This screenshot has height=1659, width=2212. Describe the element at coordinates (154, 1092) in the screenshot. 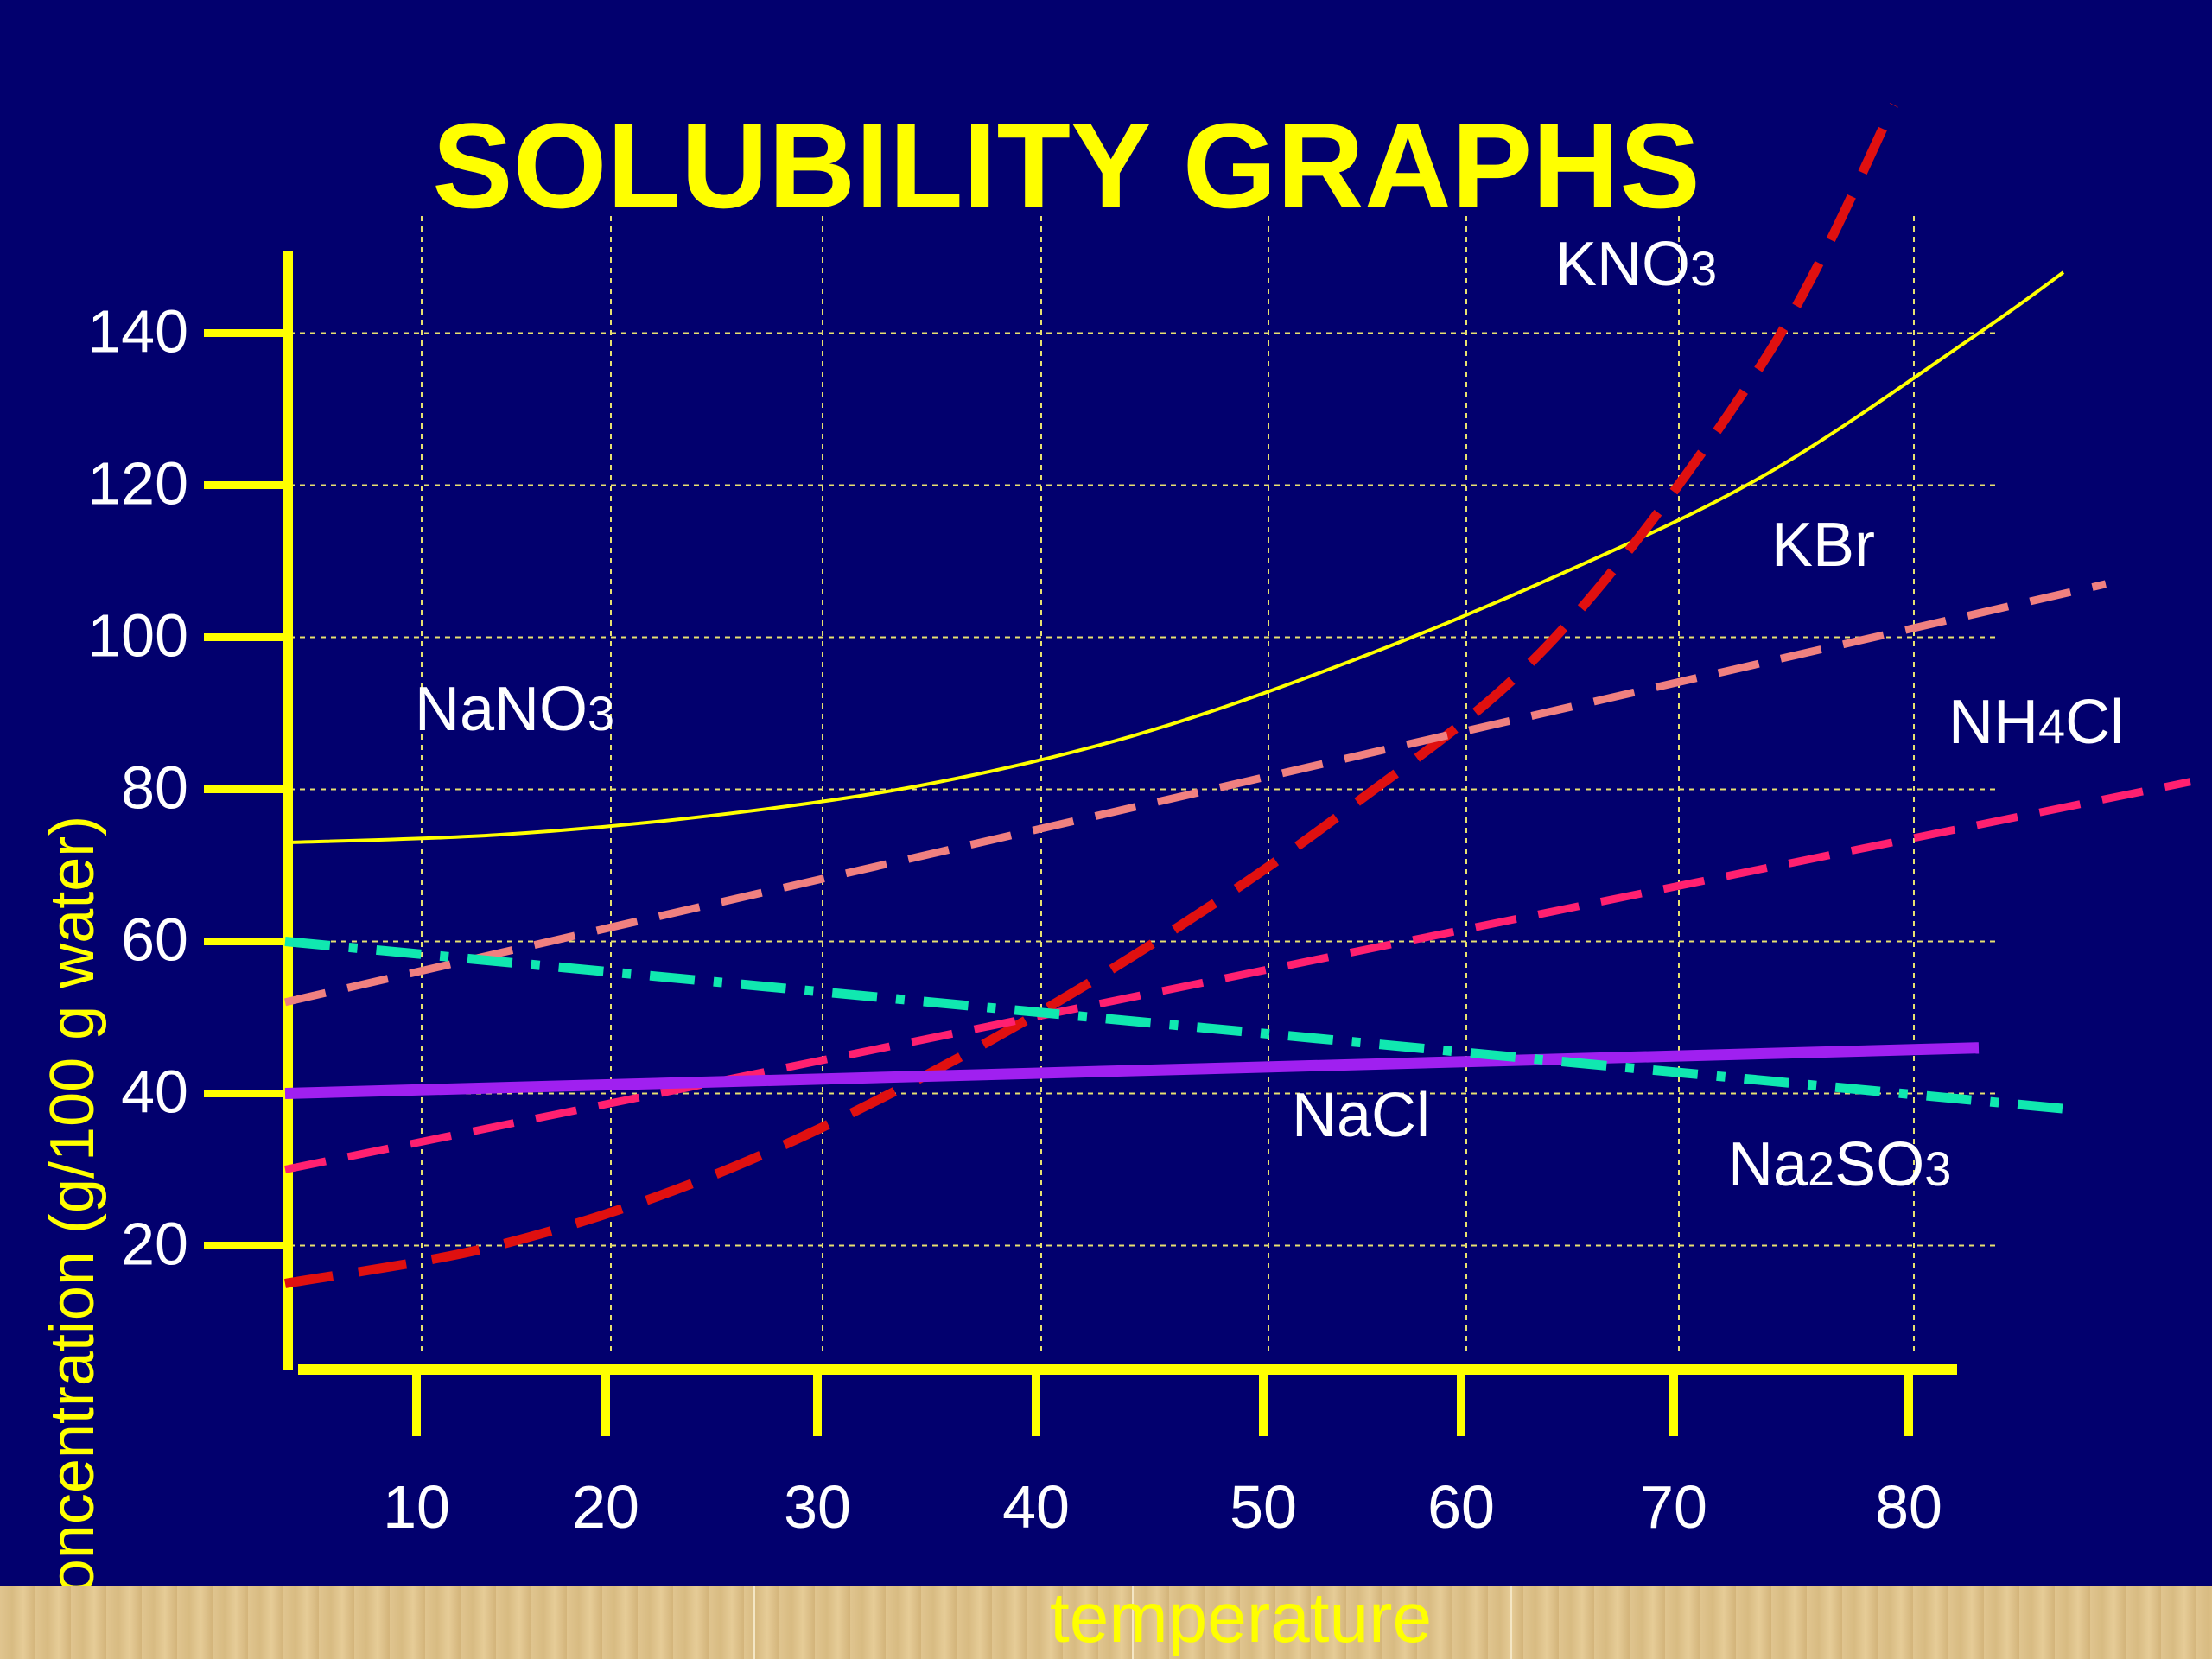

I see `y-tick-label-40: 40` at that location.